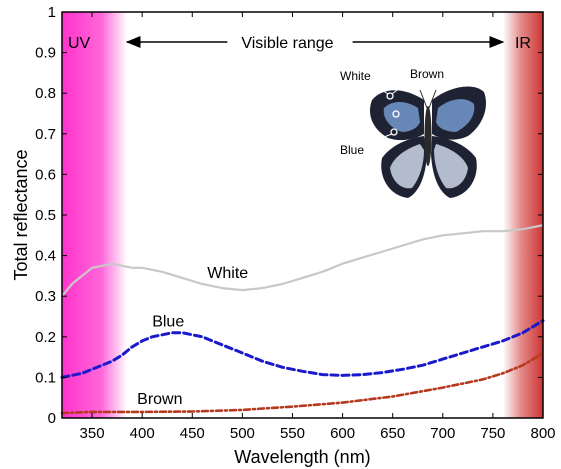 This screenshot has height=469, width=561. I want to click on x-tick-label: 350, so click(92, 433).